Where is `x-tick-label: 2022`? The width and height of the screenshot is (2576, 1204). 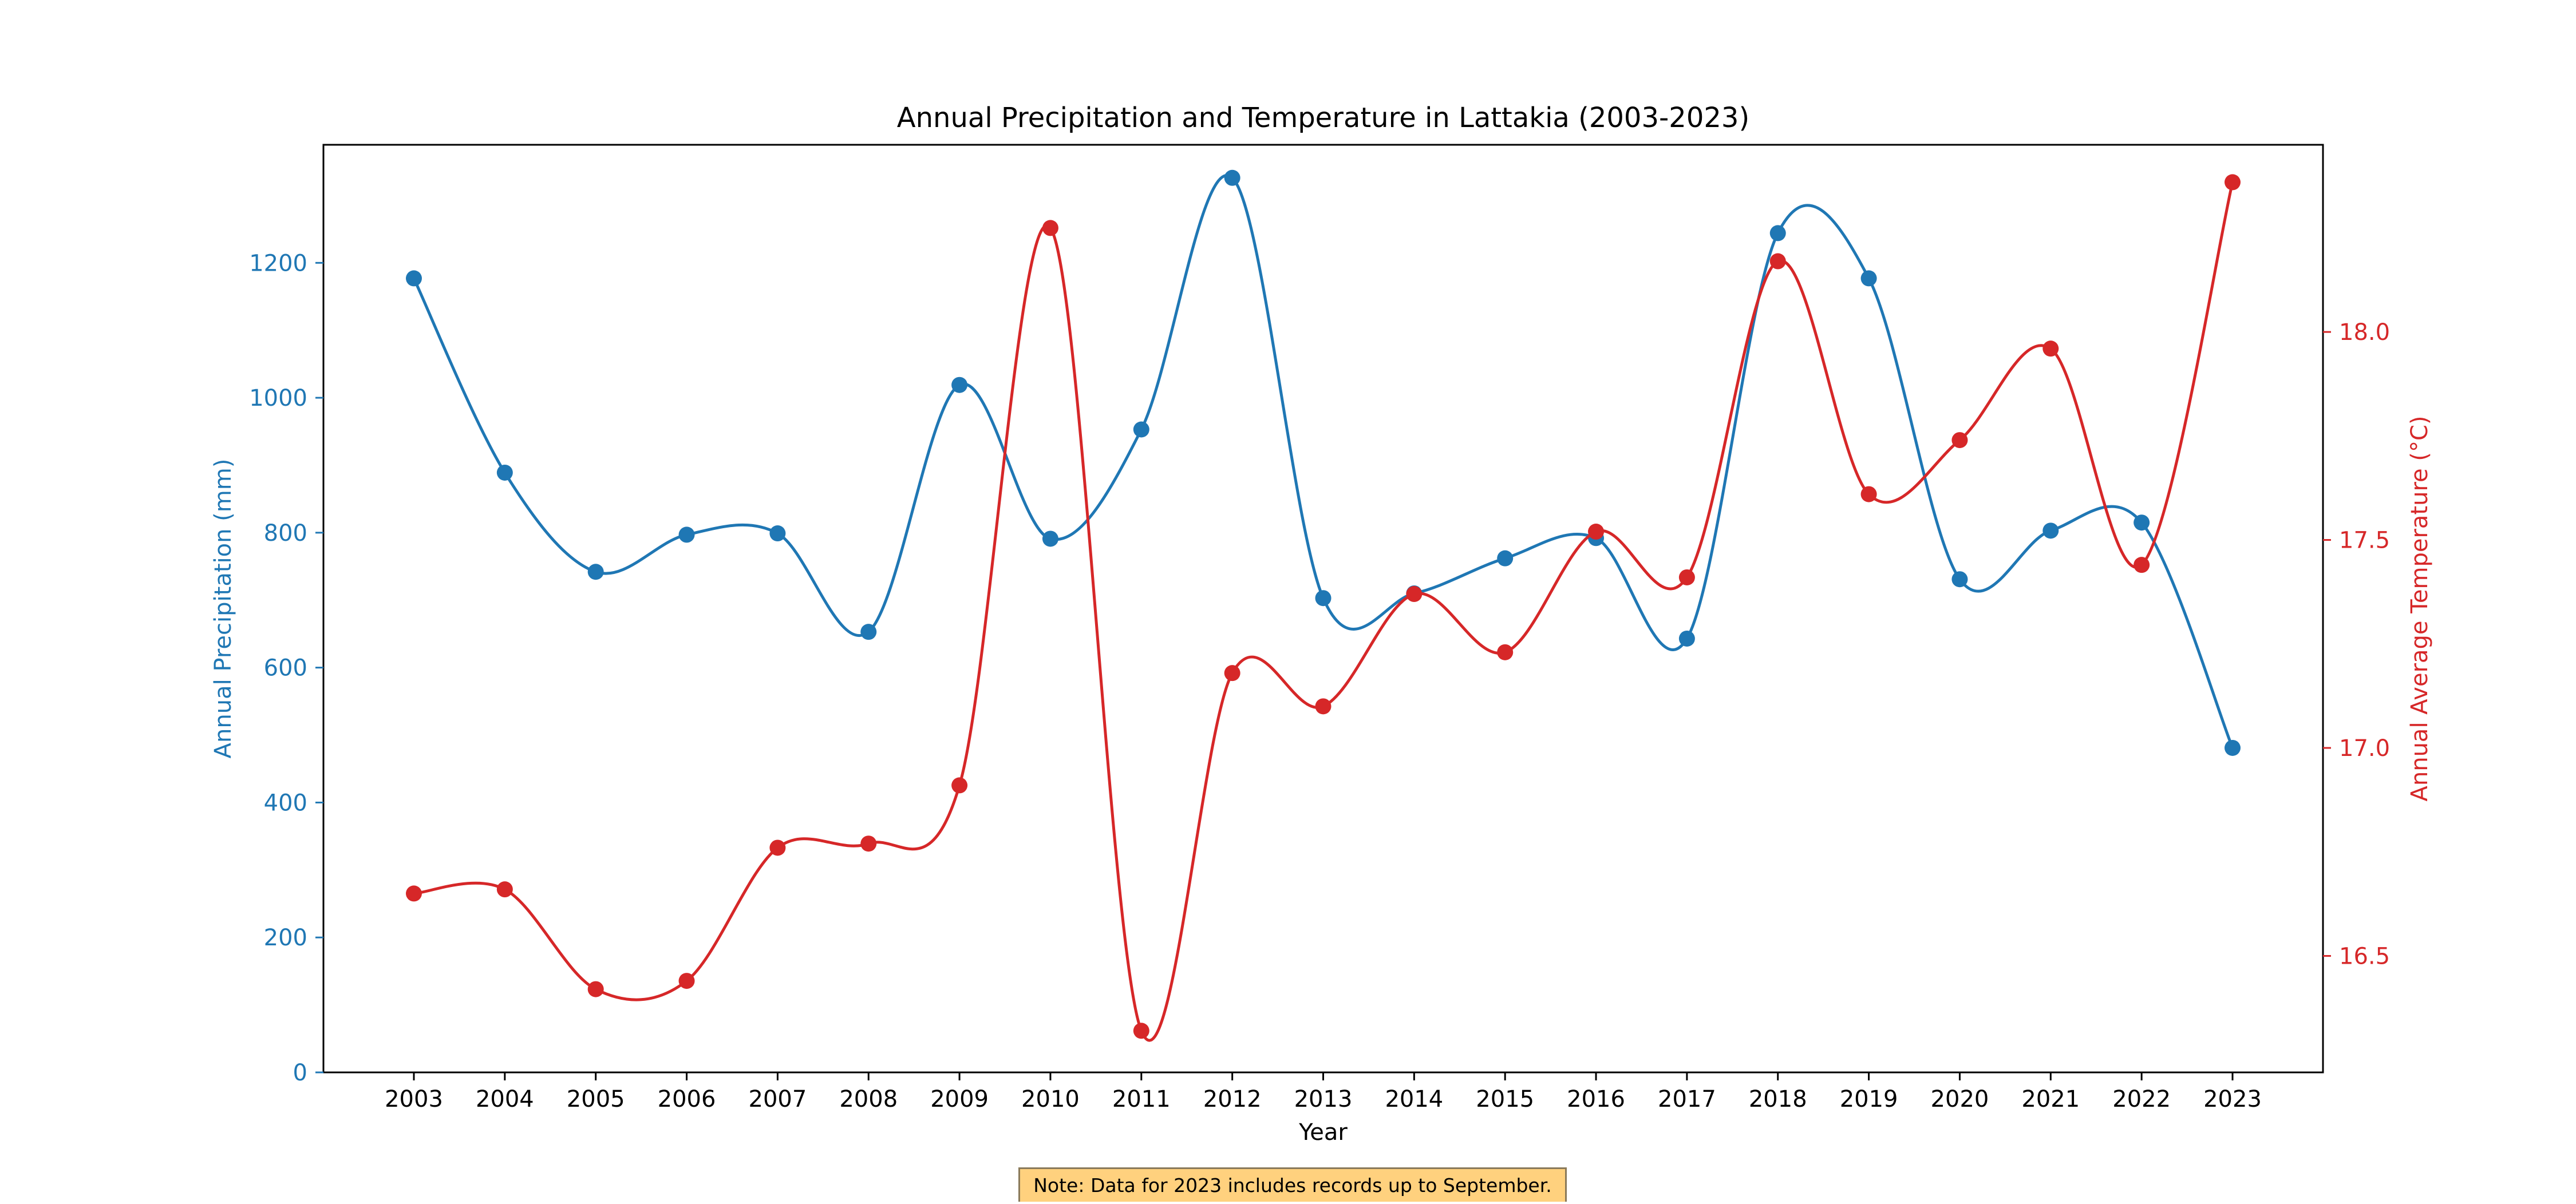 x-tick-label: 2022 is located at coordinates (2141, 1099).